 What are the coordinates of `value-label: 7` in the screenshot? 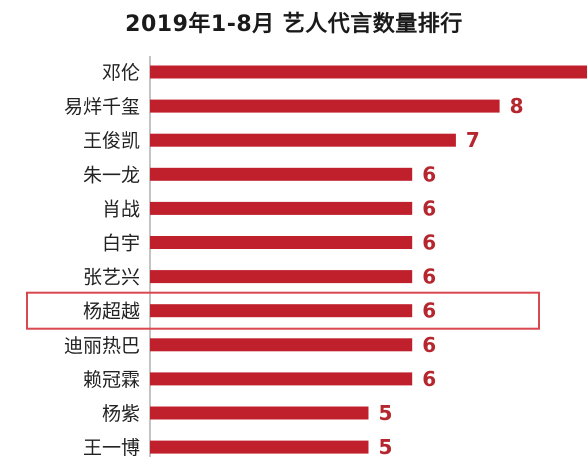 It's located at (473, 140).